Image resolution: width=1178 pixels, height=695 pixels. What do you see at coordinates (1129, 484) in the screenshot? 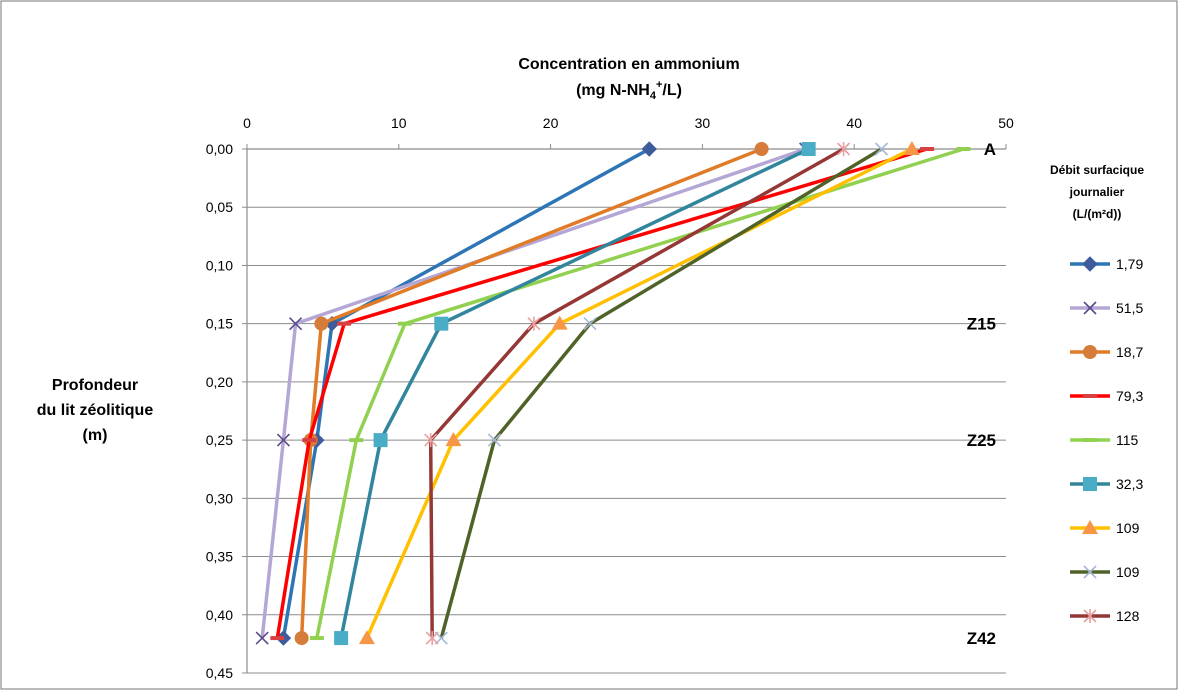
I see `legend-label: 32,3` at bounding box center [1129, 484].